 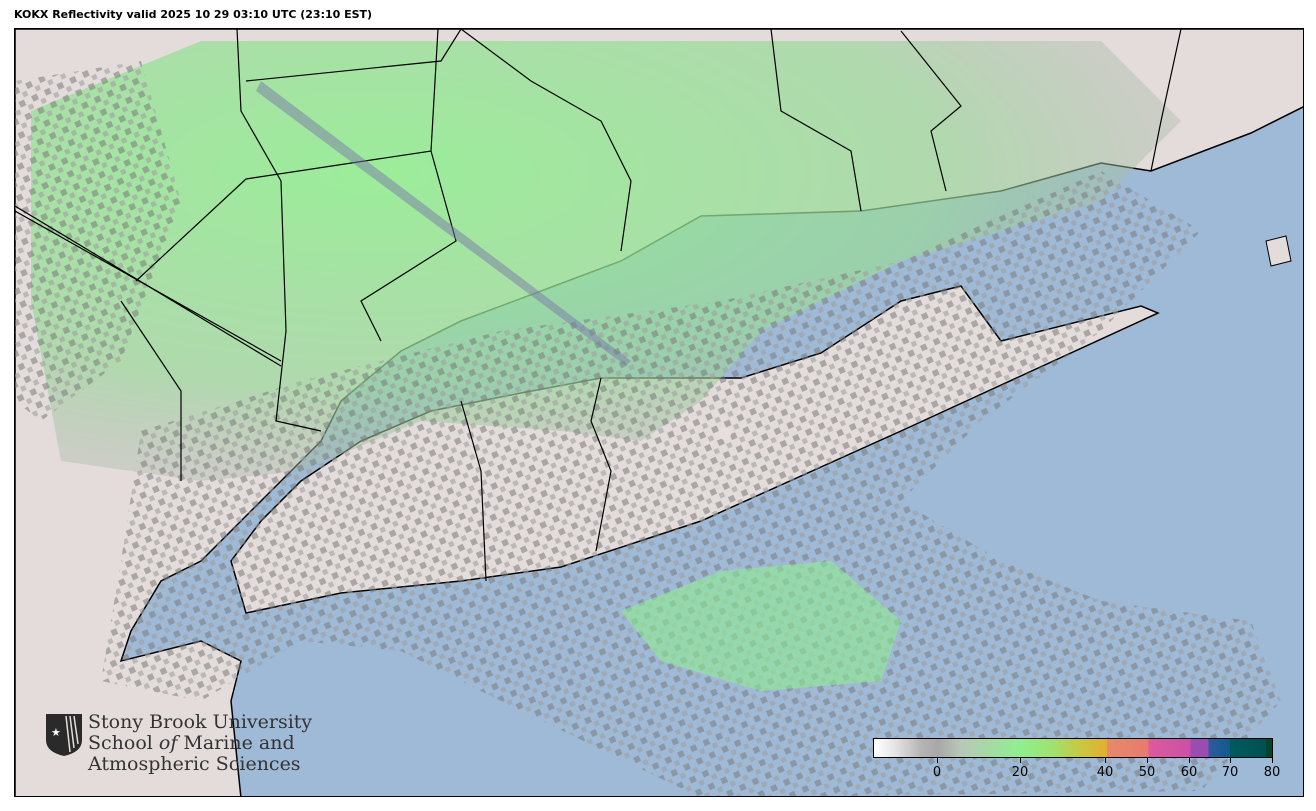 What do you see at coordinates (725, 434) in the screenshot?
I see `radar-site-icon` at bounding box center [725, 434].